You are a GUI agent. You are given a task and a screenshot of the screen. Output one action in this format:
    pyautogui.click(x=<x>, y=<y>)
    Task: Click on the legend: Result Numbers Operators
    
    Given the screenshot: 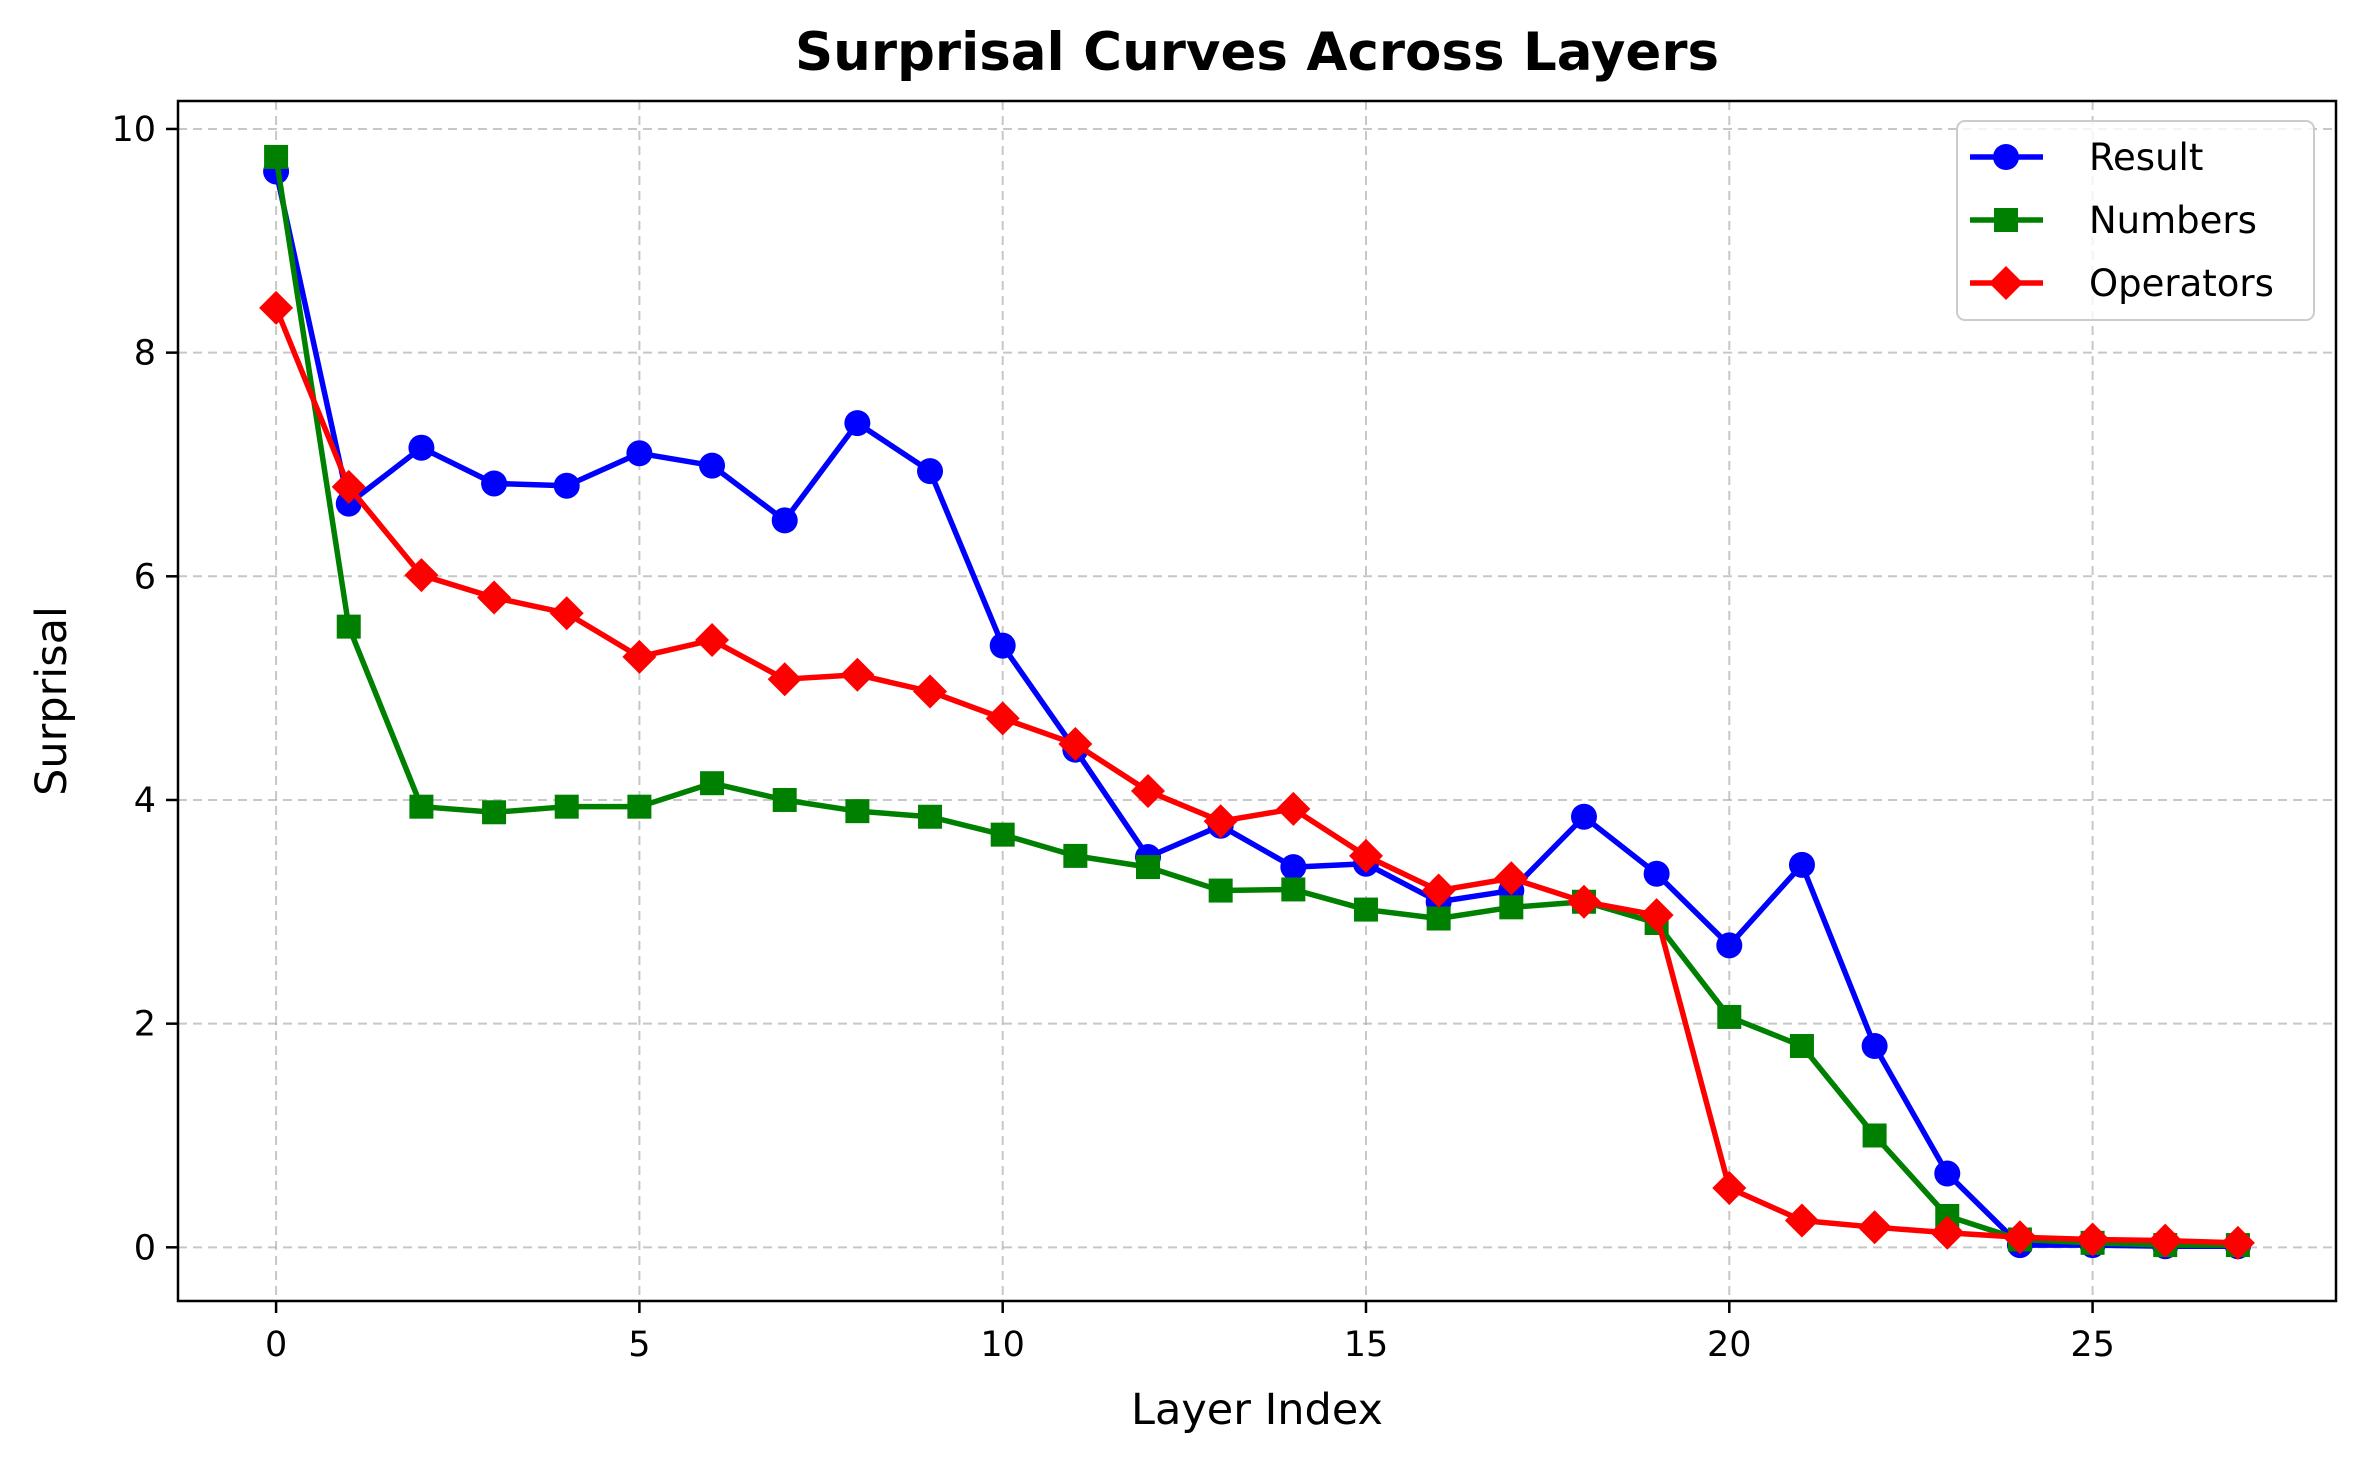 What is the action you would take?
    pyautogui.click(x=2135, y=220)
    